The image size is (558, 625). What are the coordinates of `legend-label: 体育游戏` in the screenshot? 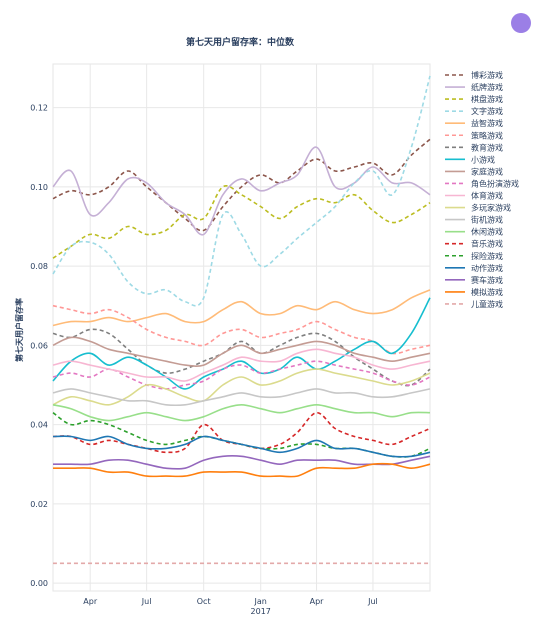 It's located at (487, 196).